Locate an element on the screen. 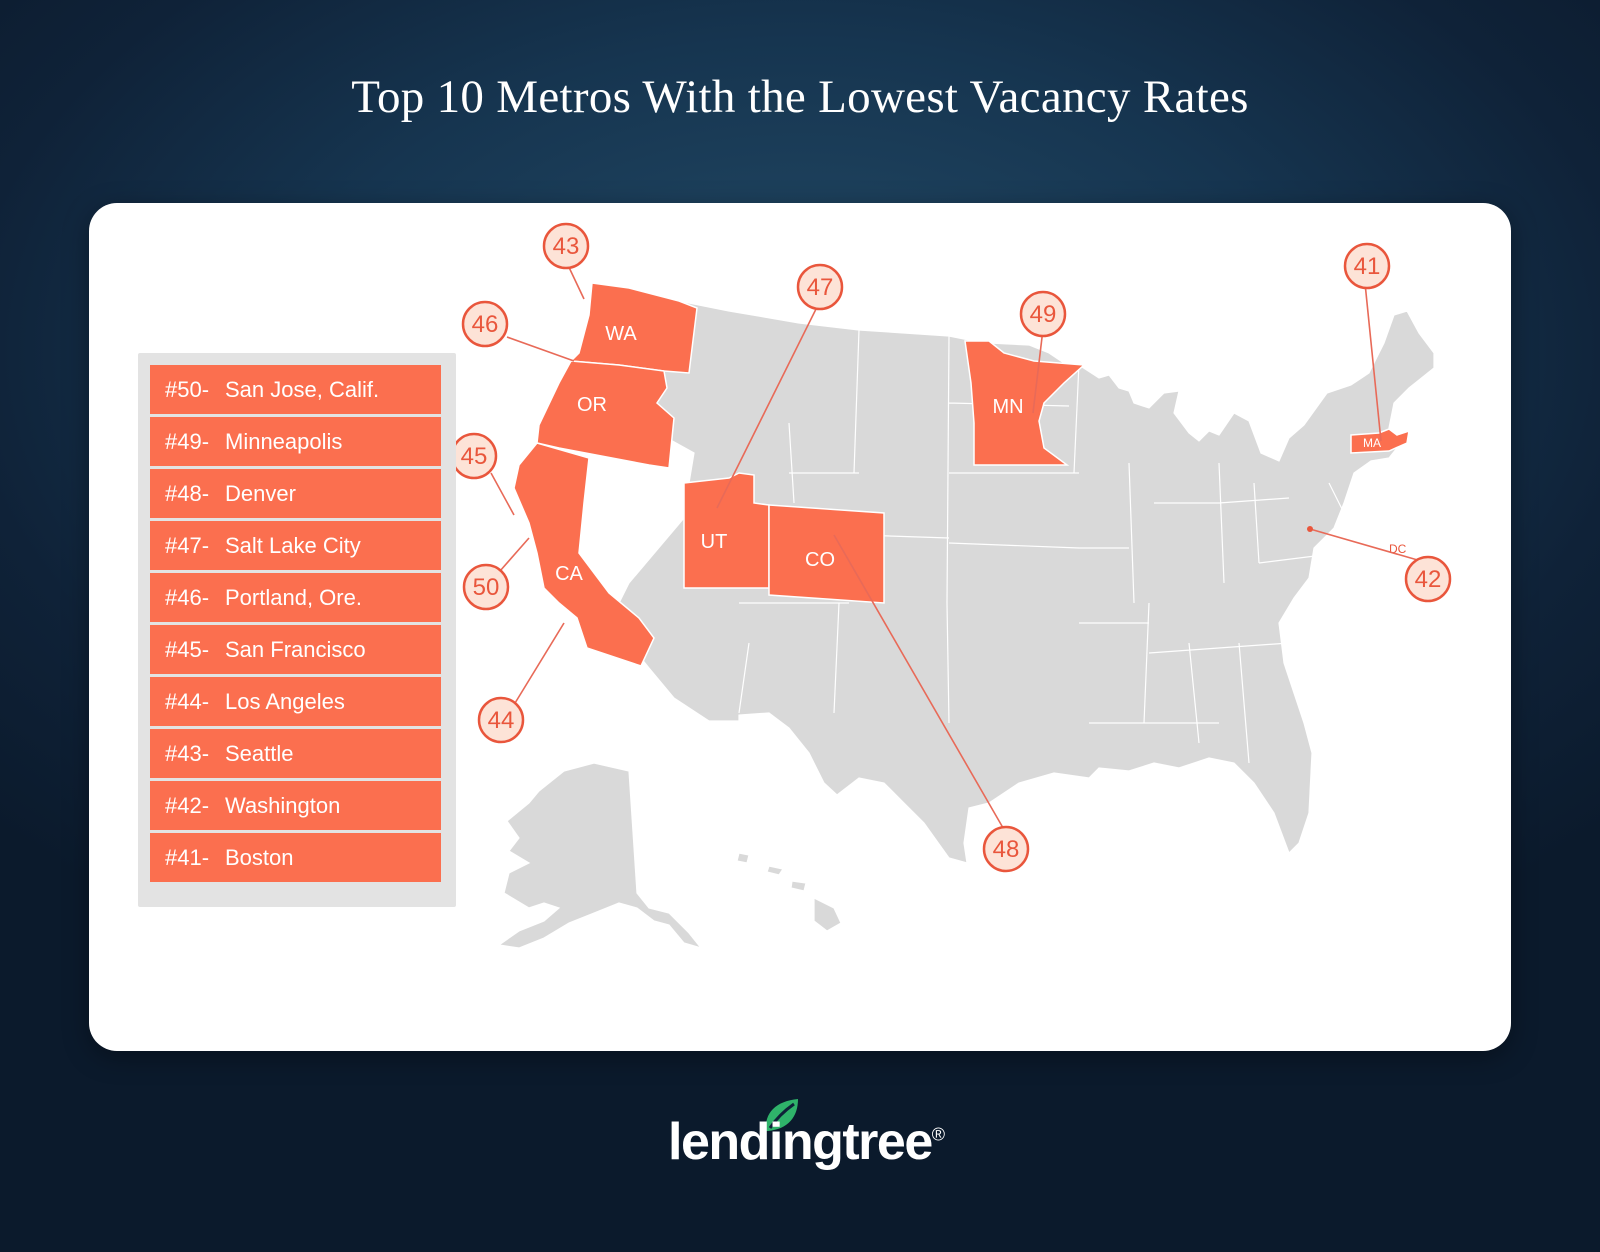 The height and width of the screenshot is (1252, 1600). badge-41: 41 is located at coordinates (1367, 266).